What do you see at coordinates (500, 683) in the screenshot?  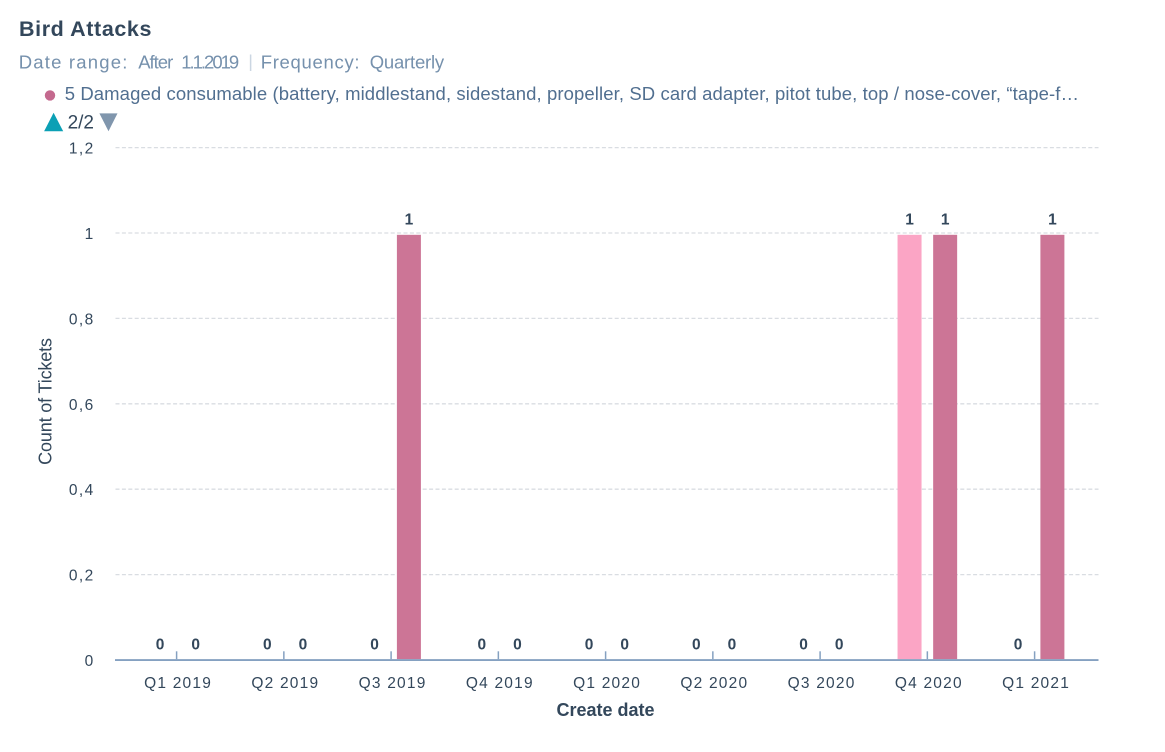 I see `svg-text: Q4 2019` at bounding box center [500, 683].